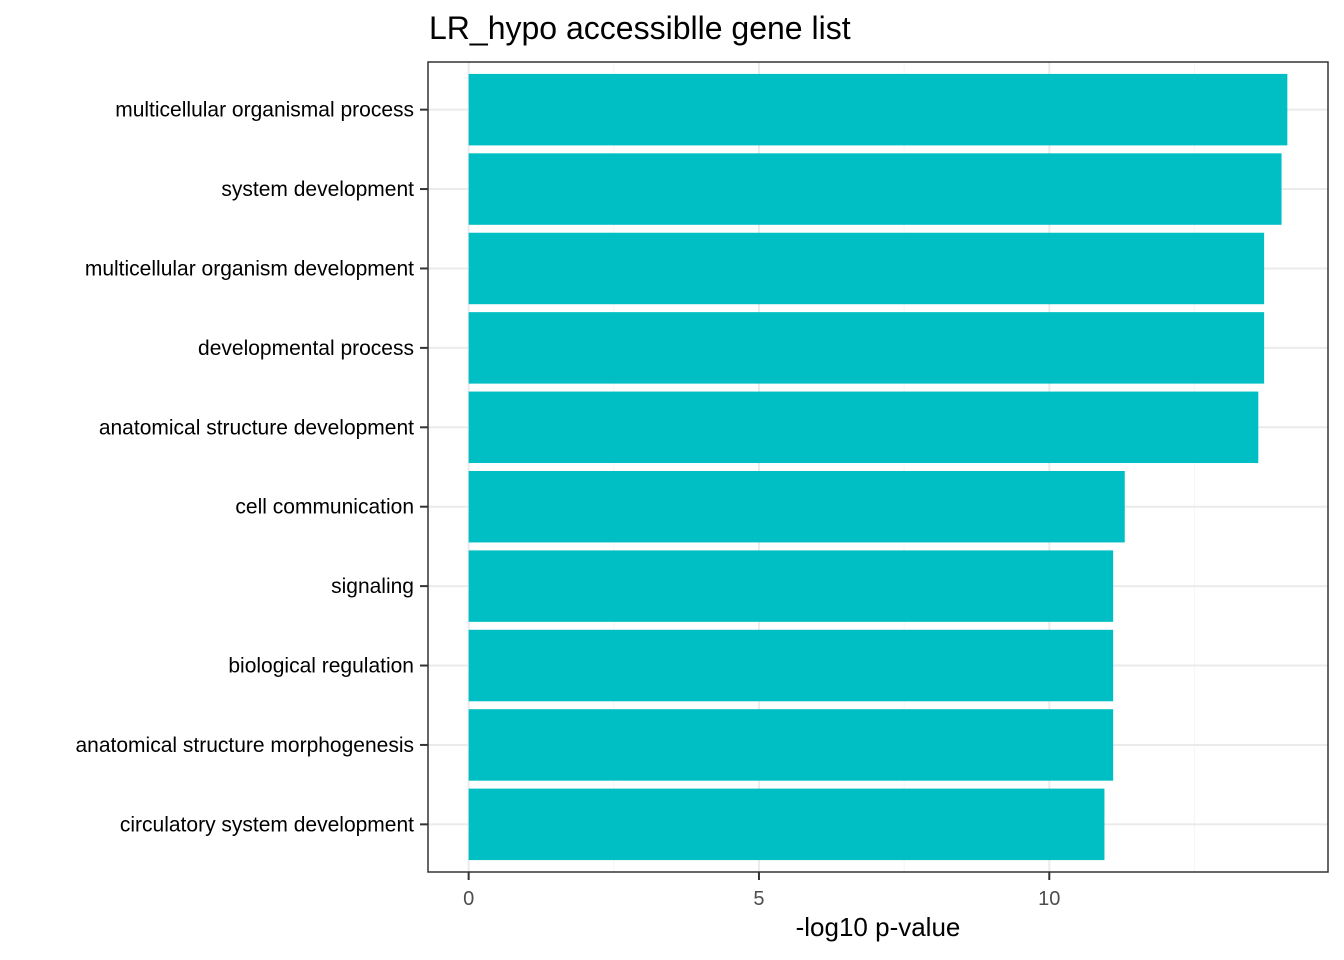 The height and width of the screenshot is (960, 1344). What do you see at coordinates (306, 348) in the screenshot?
I see `category-label: developmental process` at bounding box center [306, 348].